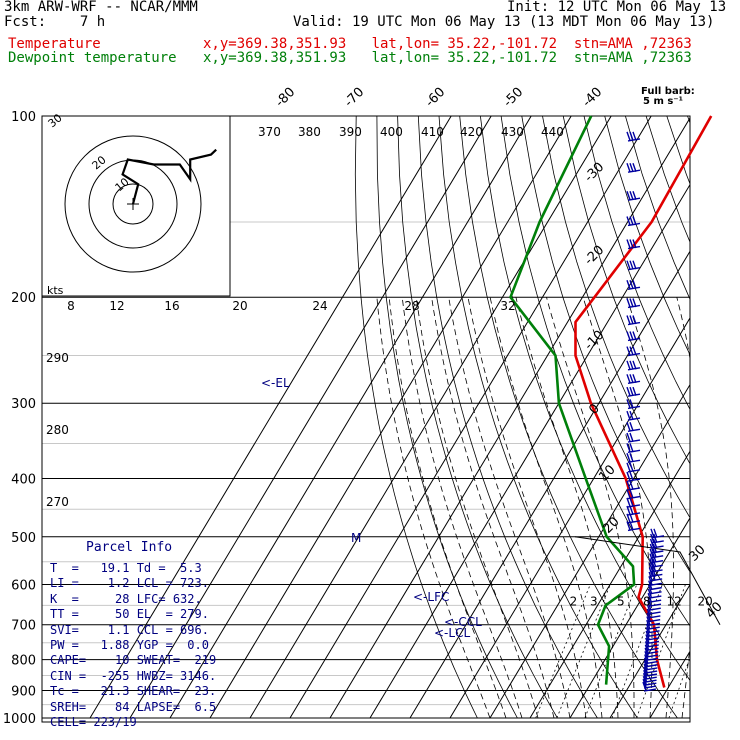 The image size is (740, 740). I want to click on barb-legend-title: Full barb:, so click(668, 91).